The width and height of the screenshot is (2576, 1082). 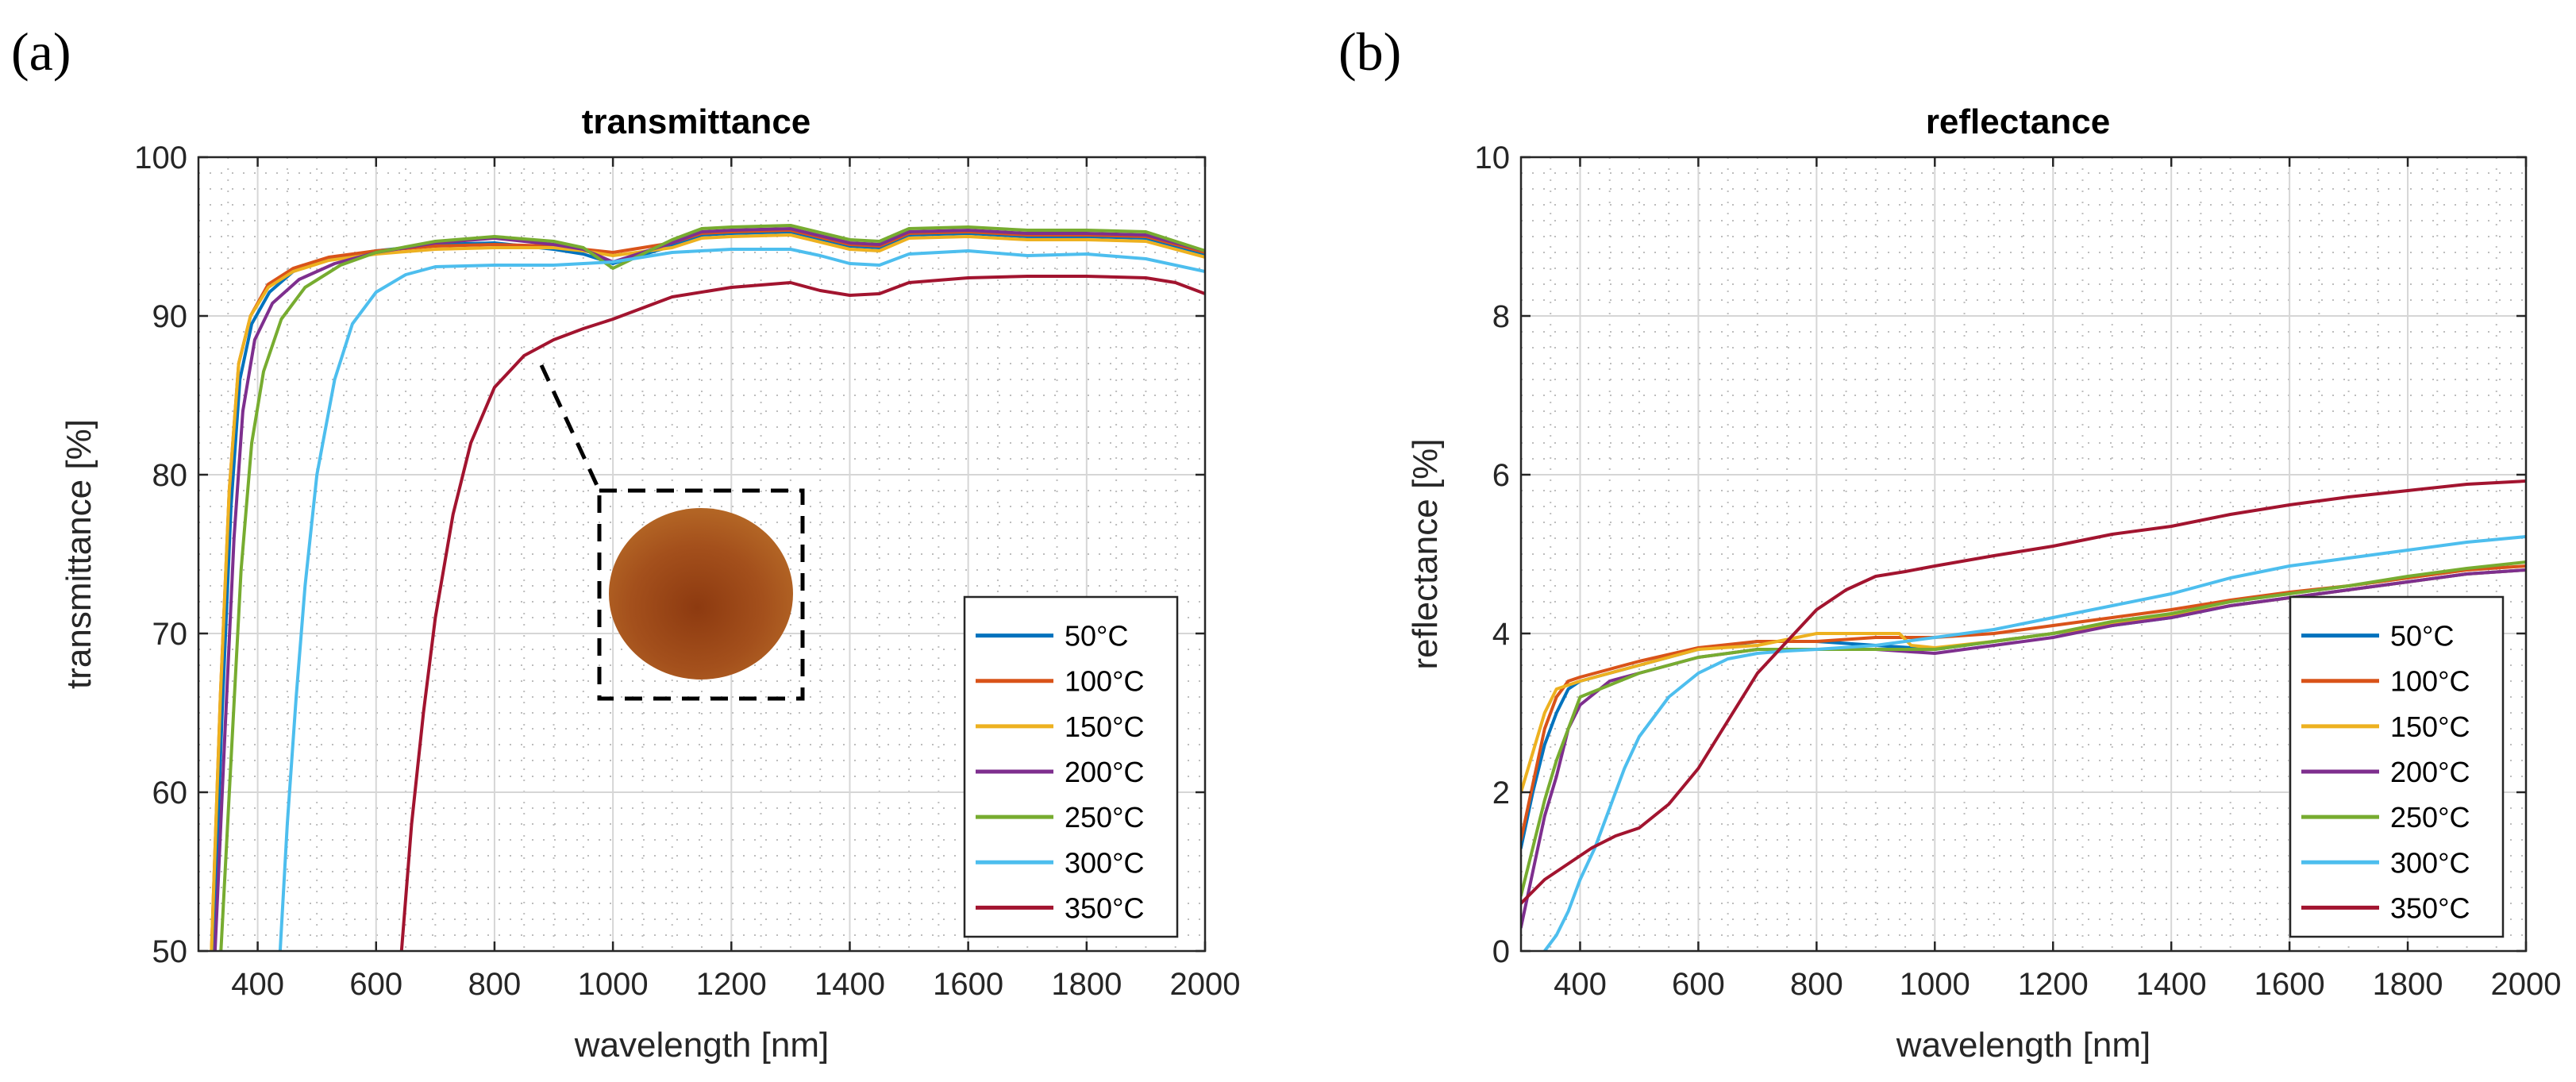 What do you see at coordinates (1501, 793) in the screenshot?
I see `y-tick-label: 2` at bounding box center [1501, 793].